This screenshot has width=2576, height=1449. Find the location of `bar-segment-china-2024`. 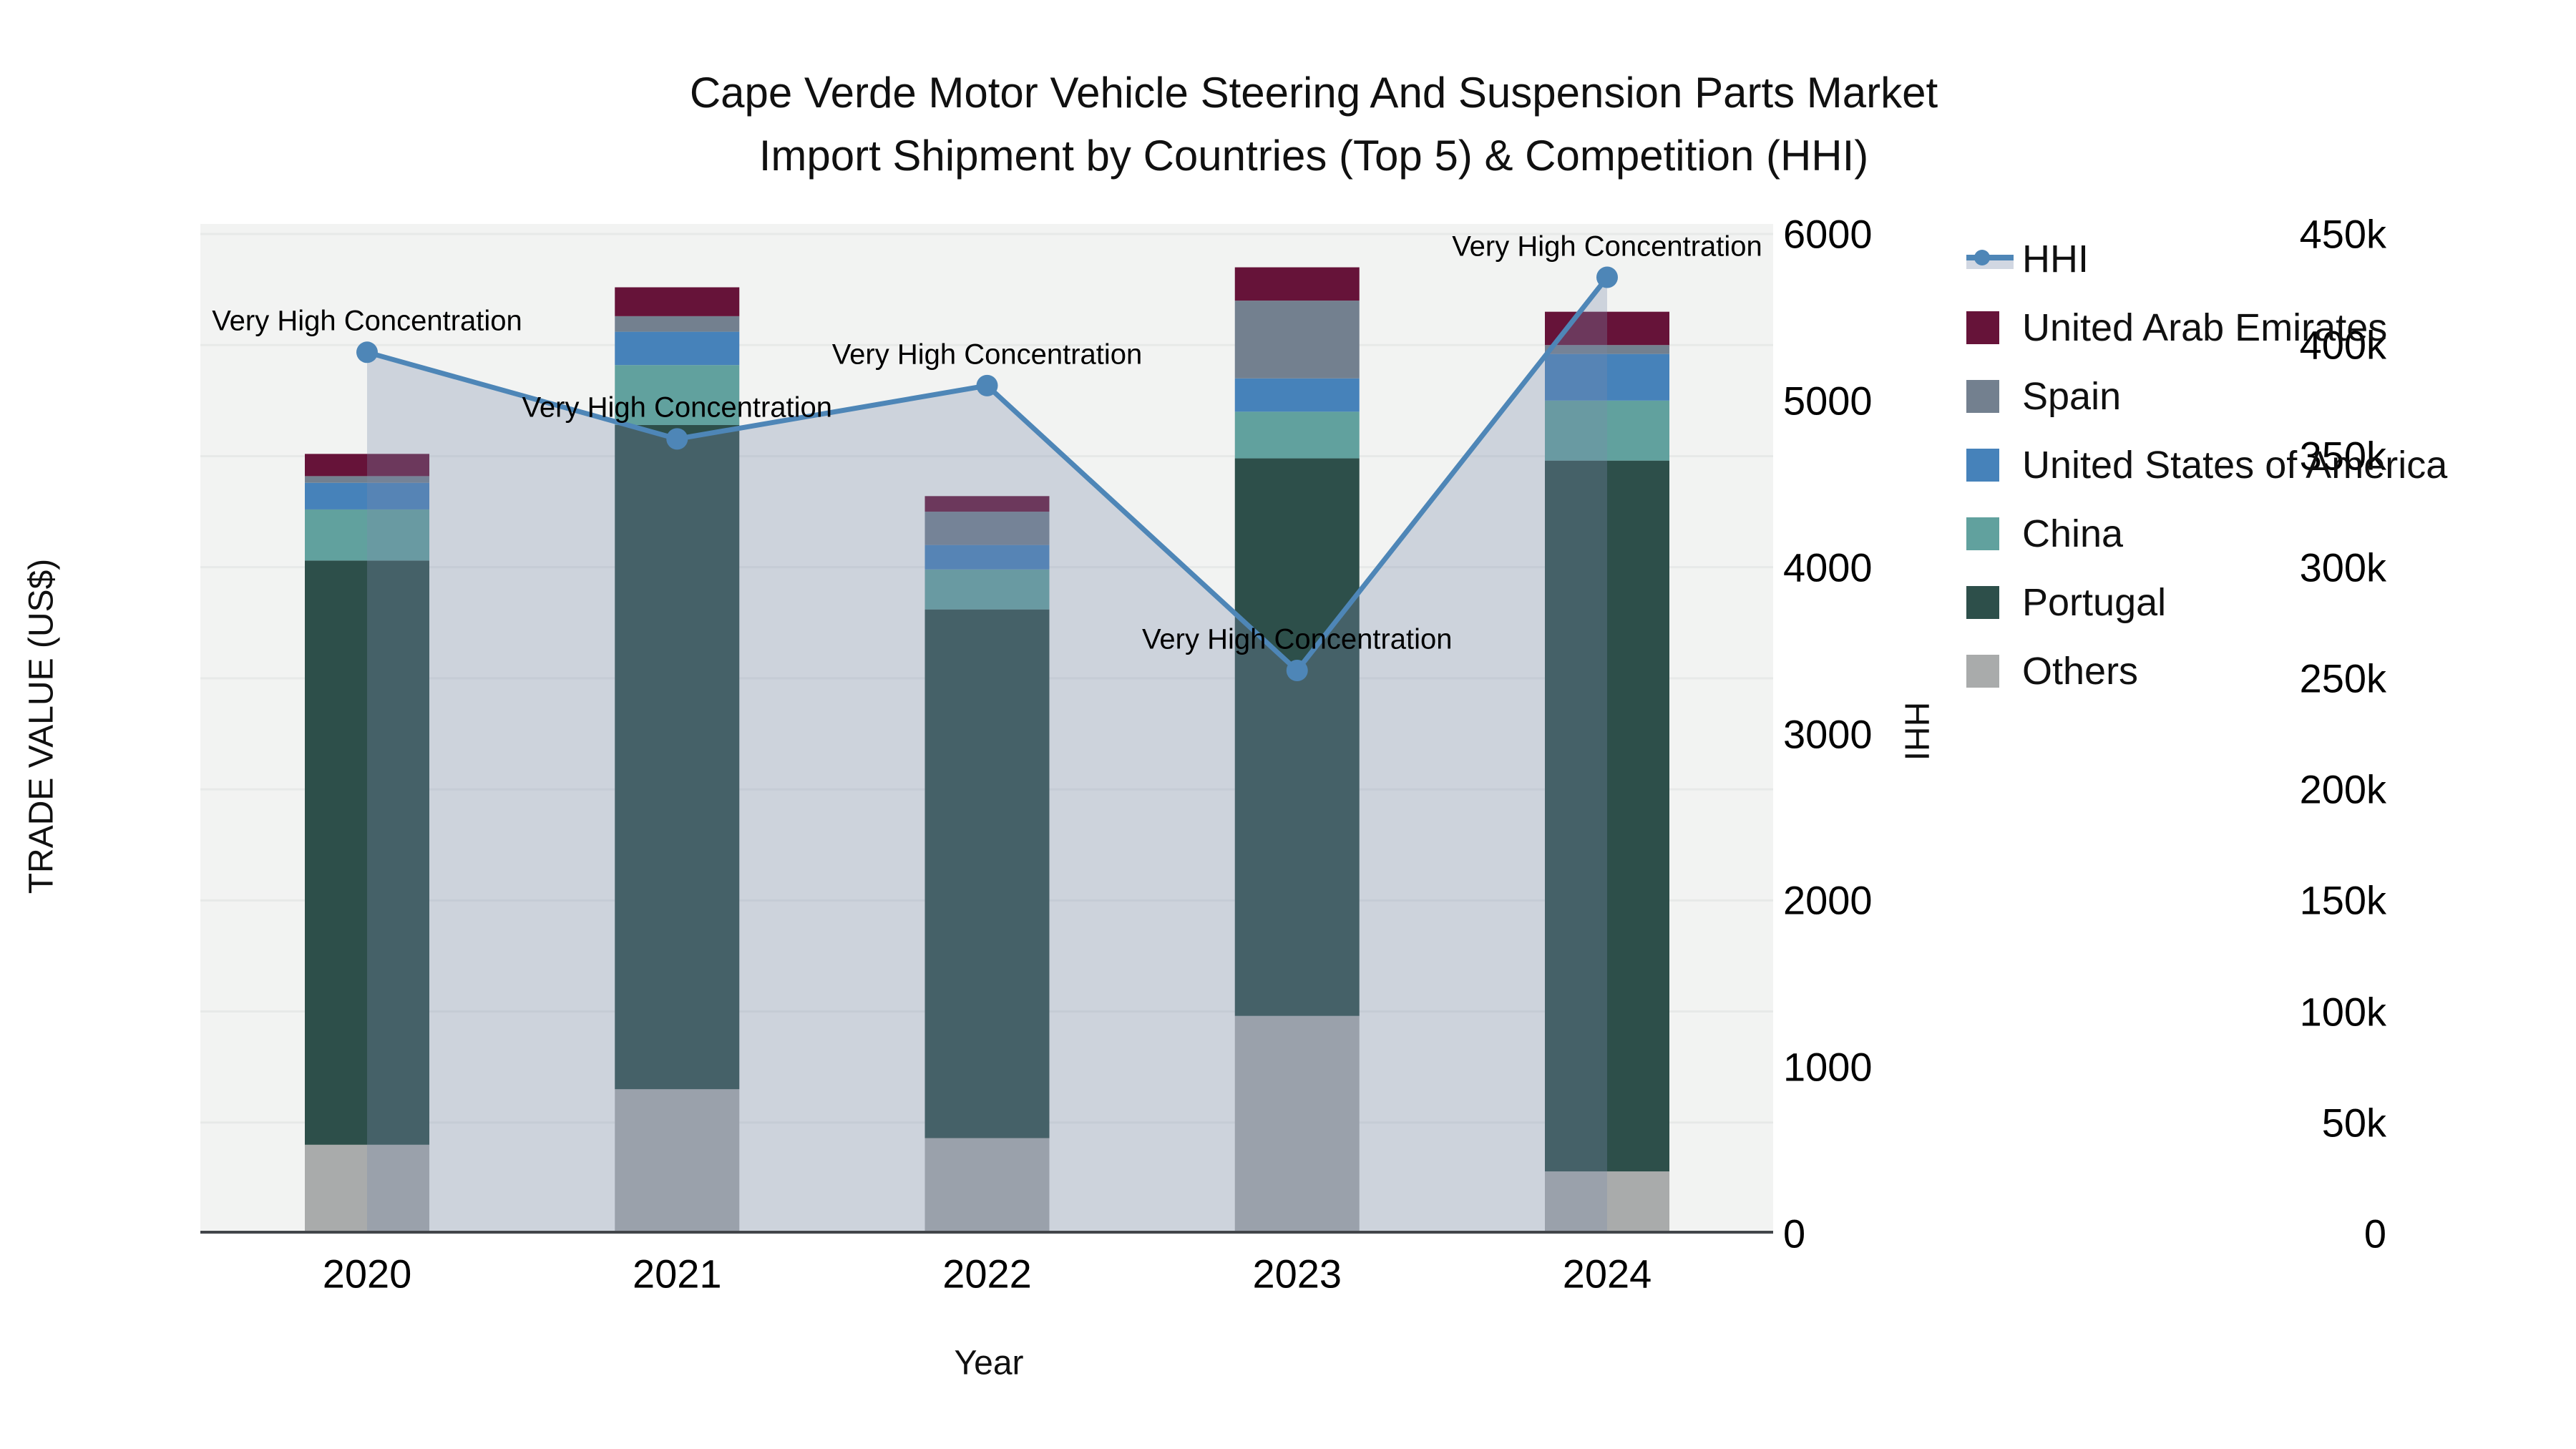

bar-segment-china-2024 is located at coordinates (1607, 430).